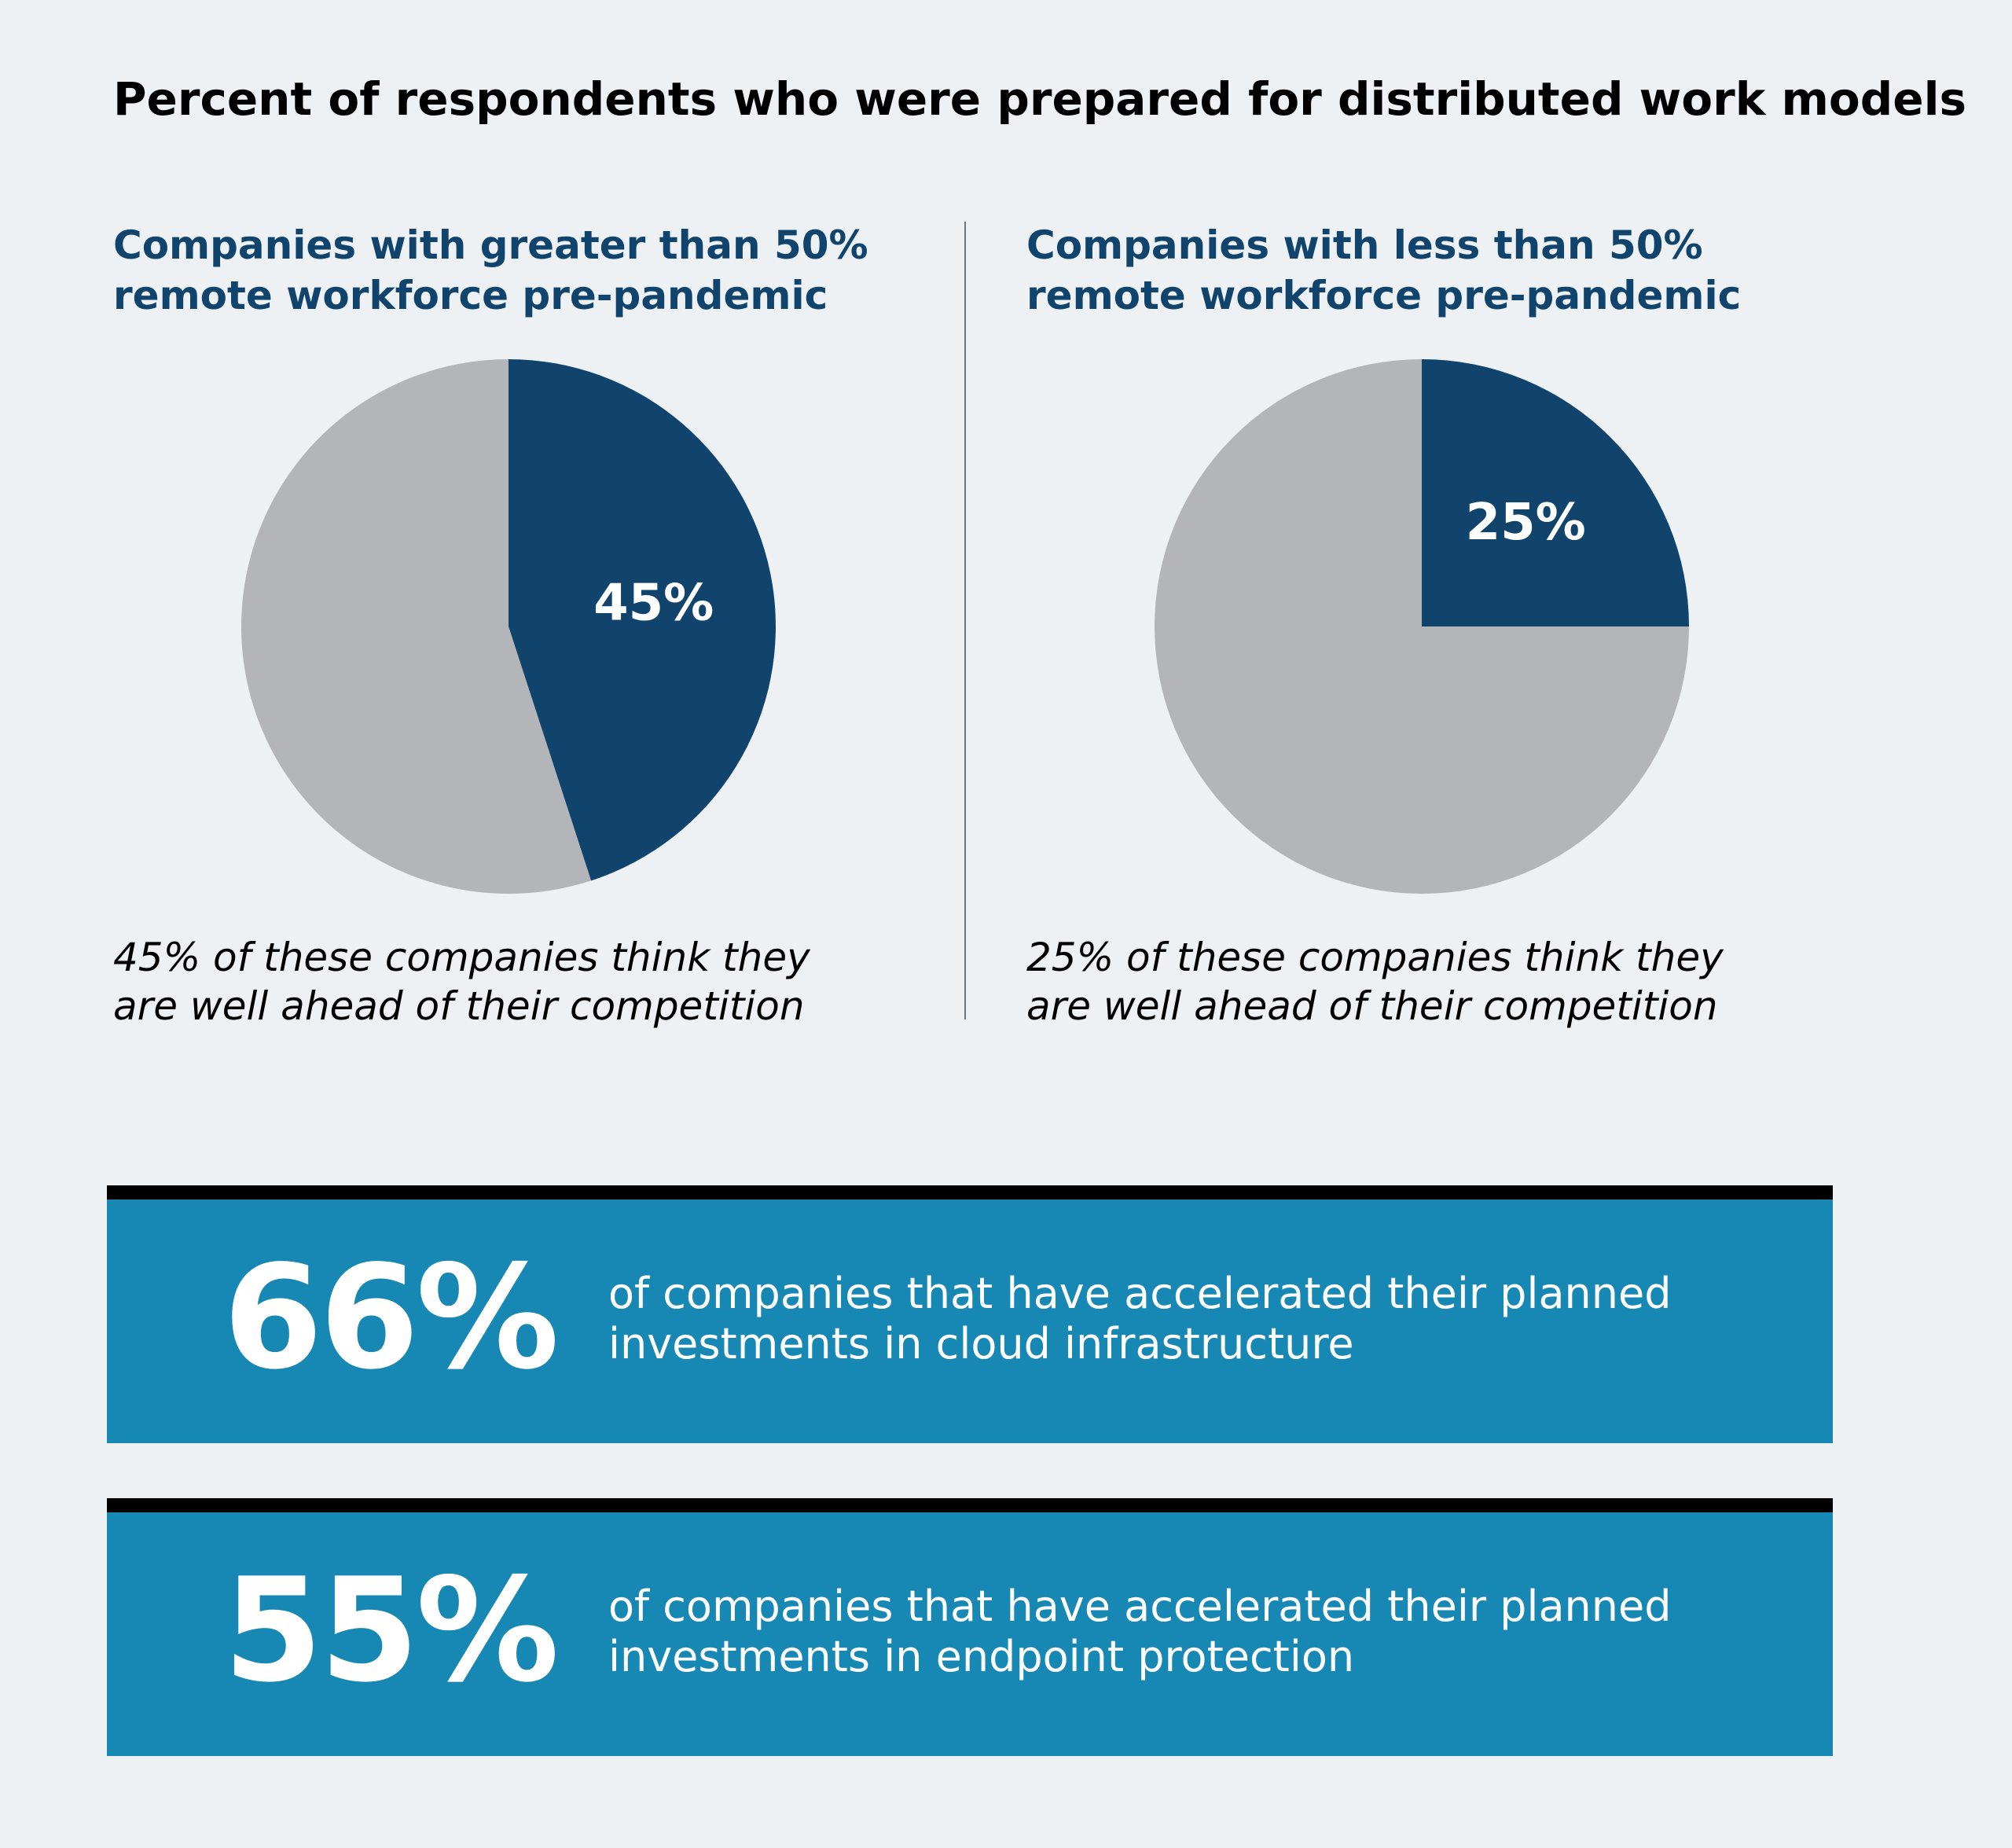 This screenshot has height=1848, width=2012. Describe the element at coordinates (490, 245) in the screenshot. I see `panel-heading-line-1: Companies with greater than 50%` at that location.